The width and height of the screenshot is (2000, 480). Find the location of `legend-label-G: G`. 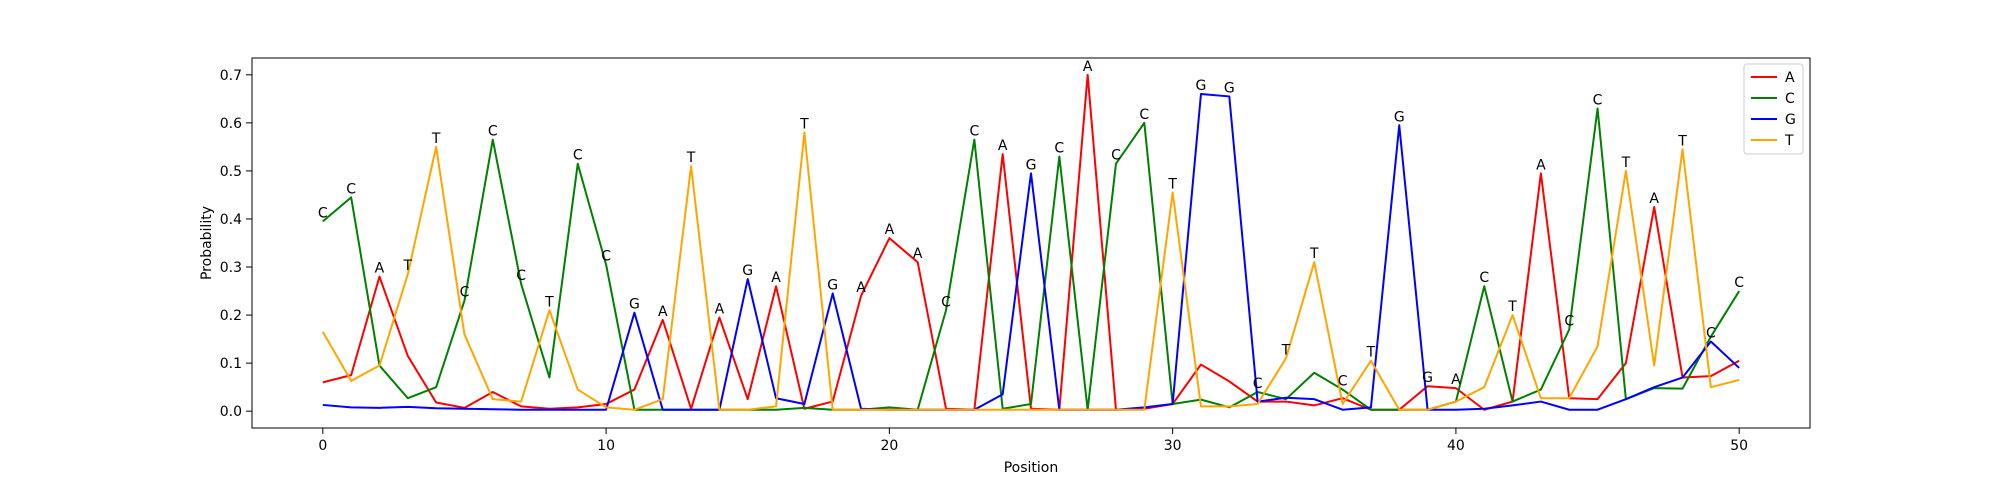

legend-label-G: G is located at coordinates (1790, 120).